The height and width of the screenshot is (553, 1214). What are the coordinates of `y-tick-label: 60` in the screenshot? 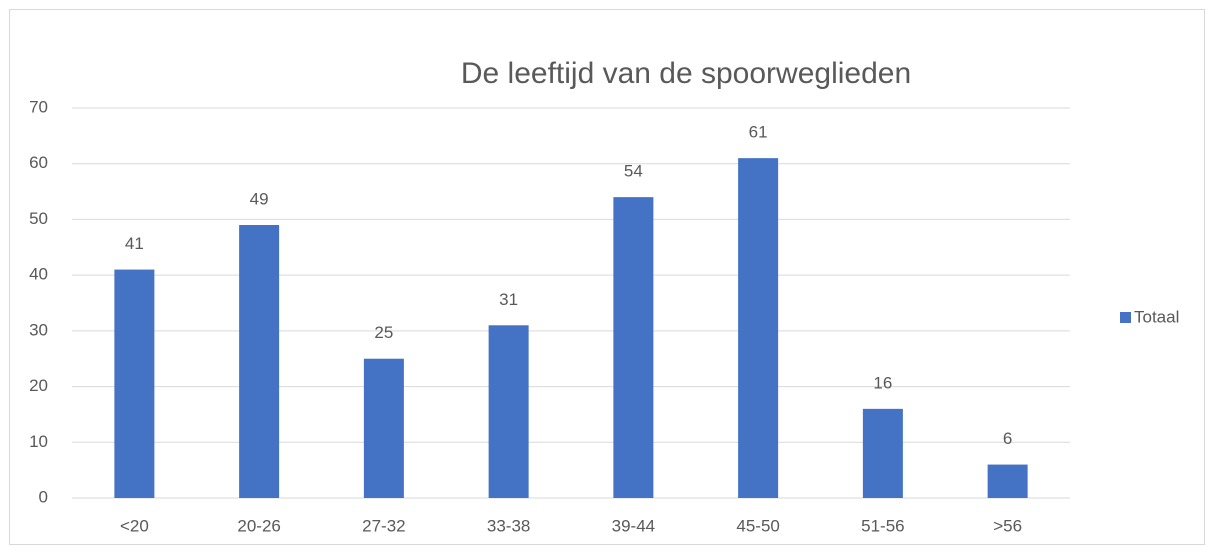 It's located at (38, 162).